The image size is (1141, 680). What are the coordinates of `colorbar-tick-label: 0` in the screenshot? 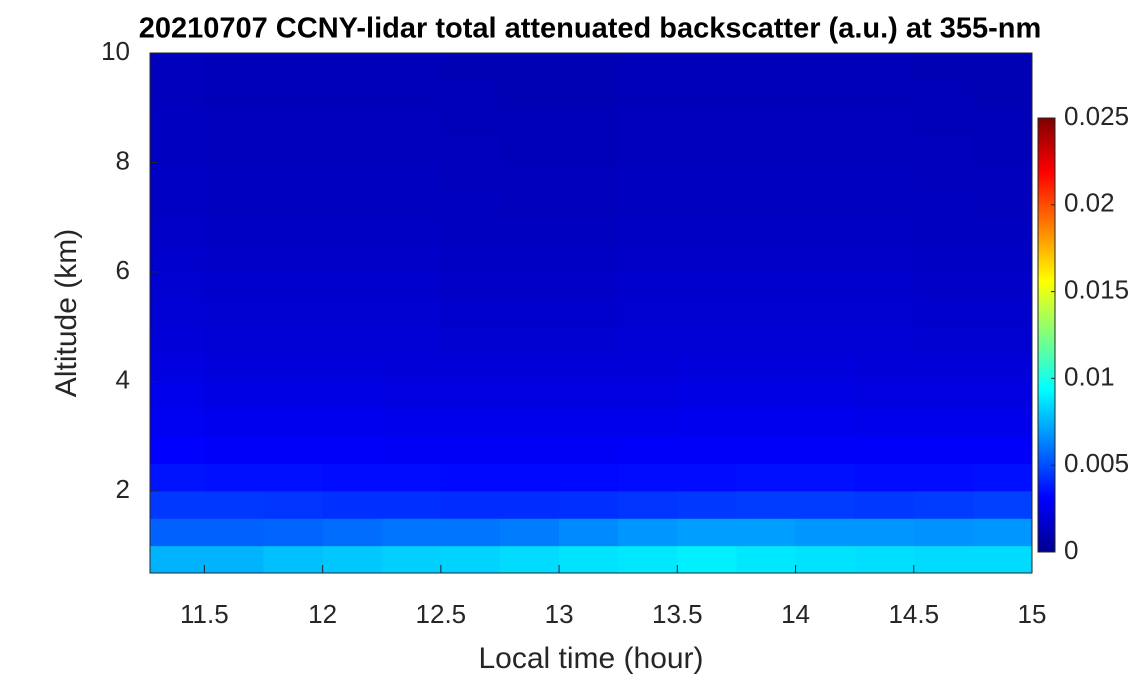 It's located at (1071, 550).